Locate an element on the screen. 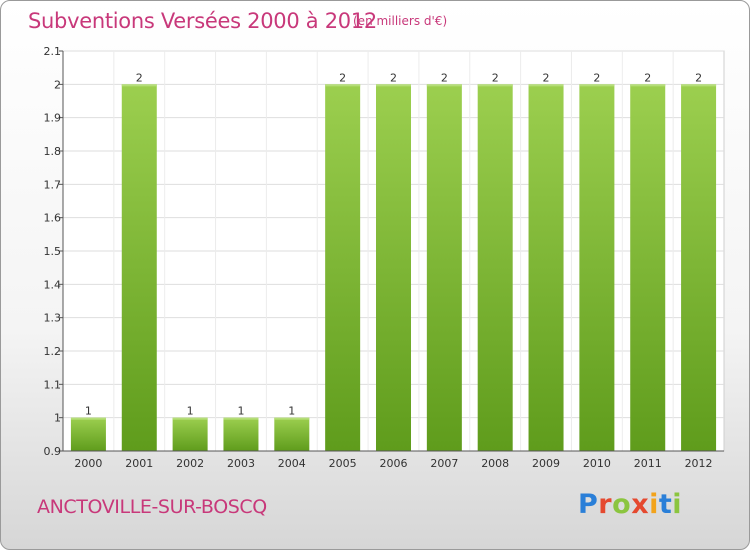  y-tick-label: 1.3 is located at coordinates (53, 318).